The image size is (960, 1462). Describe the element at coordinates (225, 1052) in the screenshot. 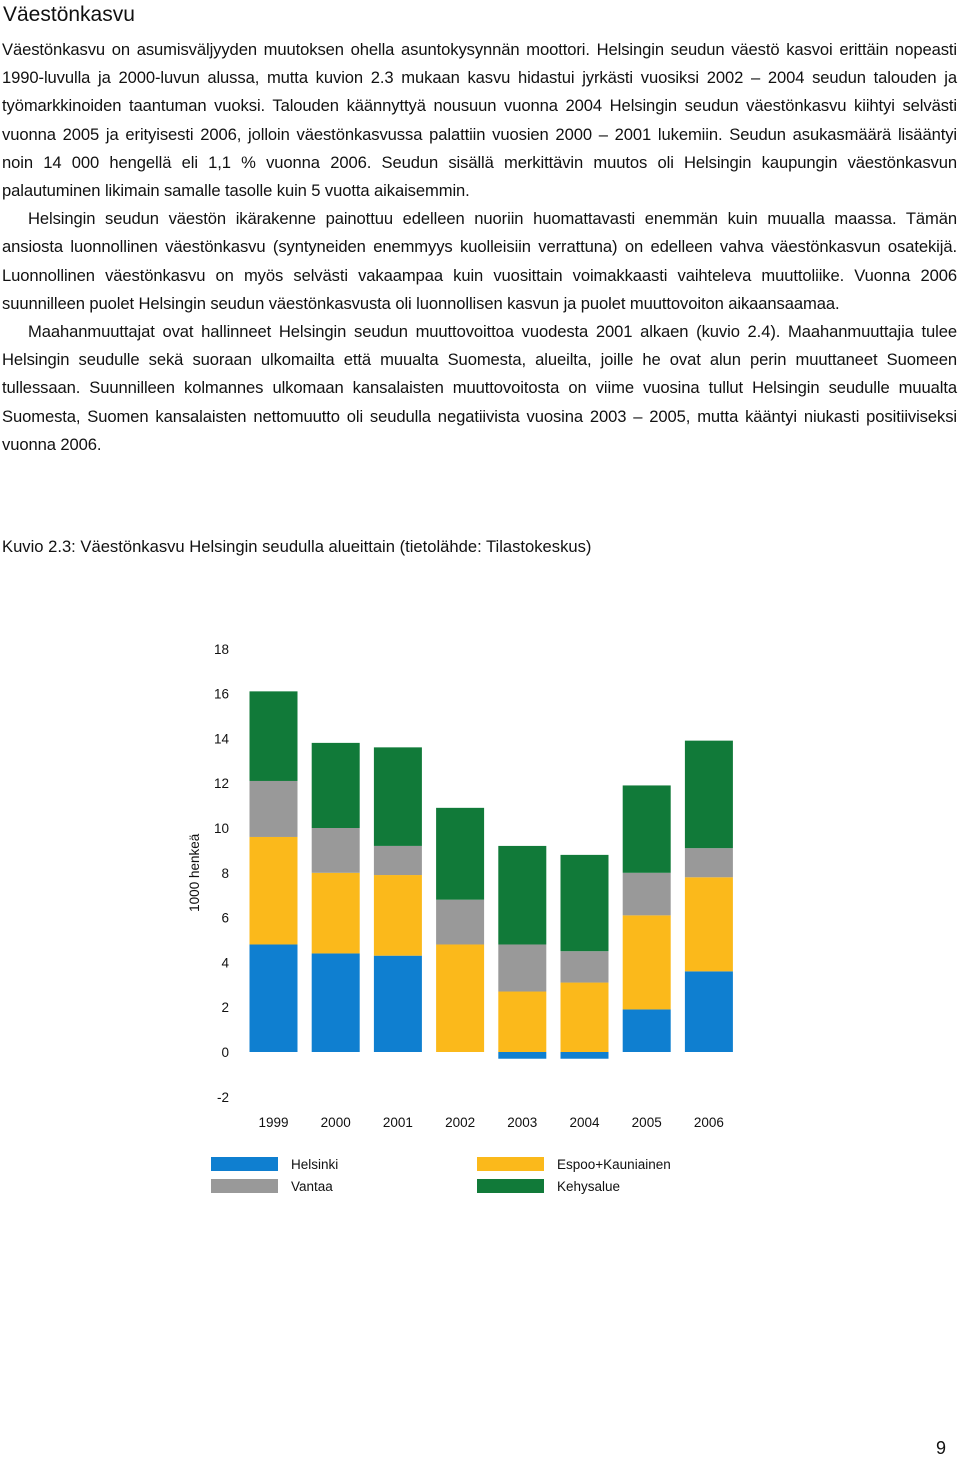

I see `y-tick-label: 0` at that location.